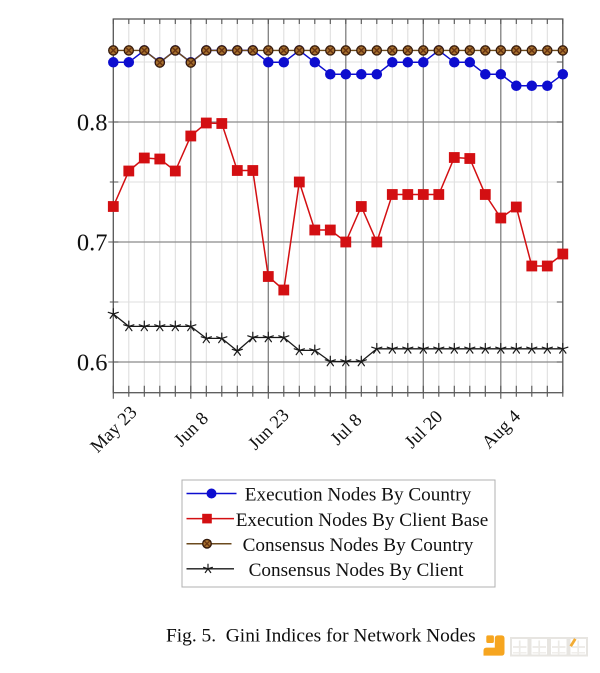  Describe the element at coordinates (321, 636) in the screenshot. I see `svg-text:Fig. 5. Gini Indices for Netw: Fig. 5. Gini Indices for Network Nodes` at that location.